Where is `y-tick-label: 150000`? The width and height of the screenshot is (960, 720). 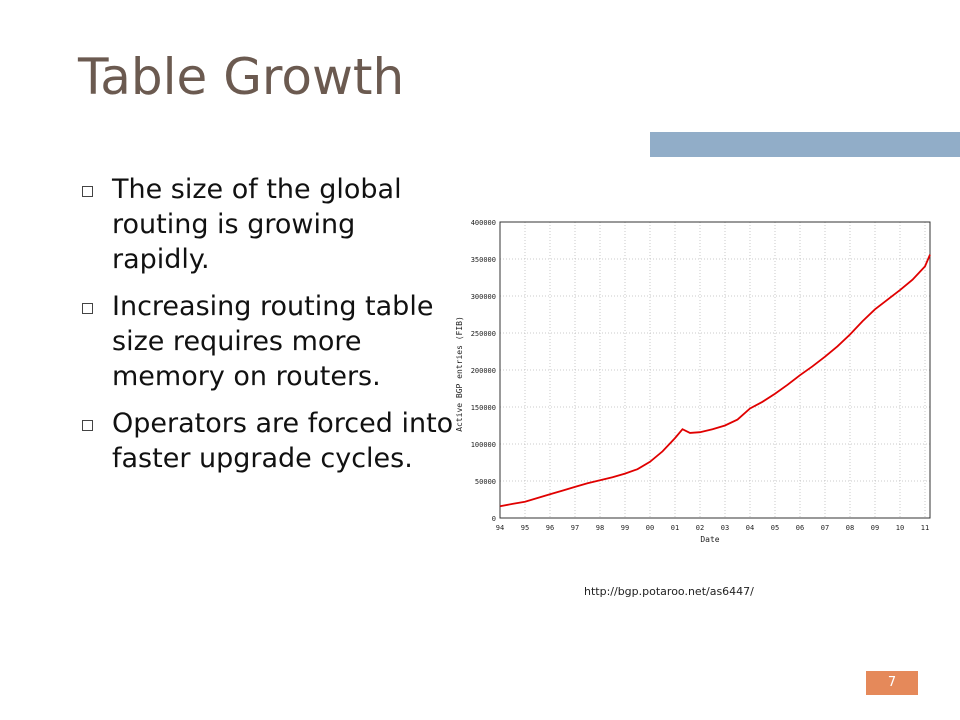 y-tick-label: 150000 is located at coordinates (483, 408).